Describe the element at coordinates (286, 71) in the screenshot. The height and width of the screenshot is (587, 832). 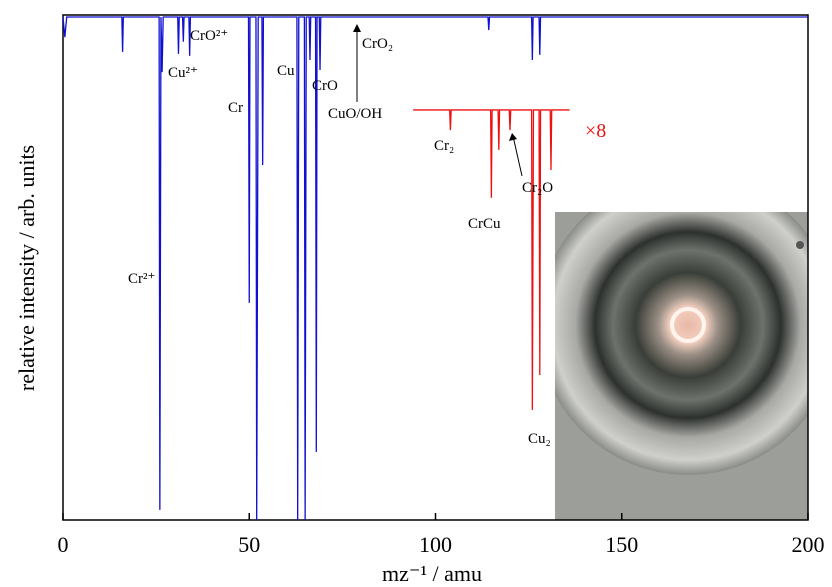
I see `peak-label: Cu` at that location.